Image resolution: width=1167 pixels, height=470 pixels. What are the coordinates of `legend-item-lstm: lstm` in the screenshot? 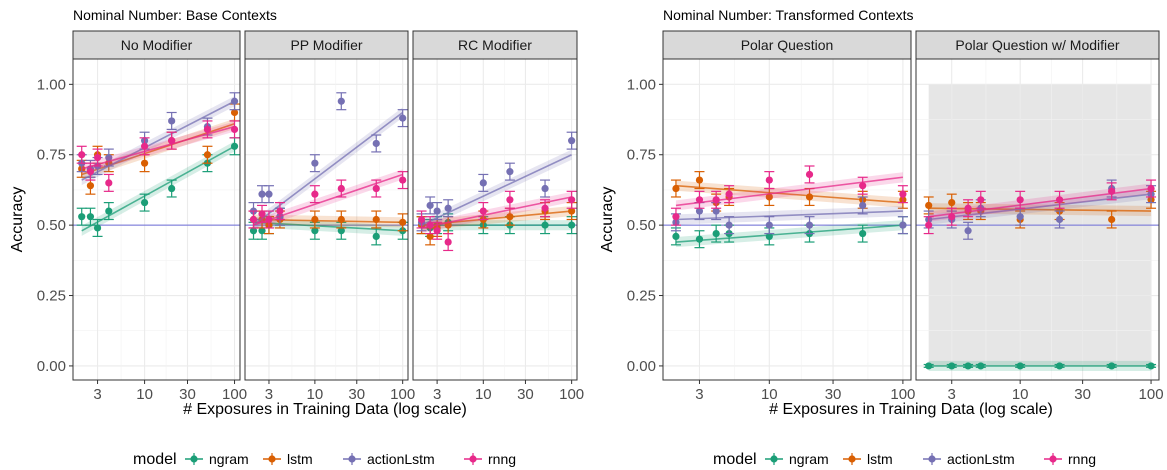 It's located at (868, 459).